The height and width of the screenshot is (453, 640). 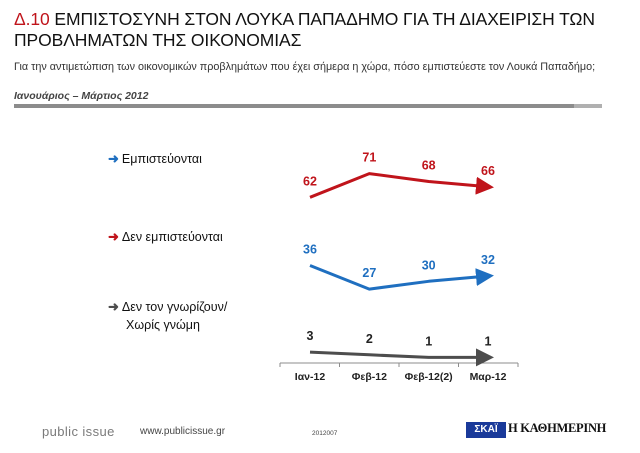 I want to click on brand-logo: public issue, so click(x=78, y=431).